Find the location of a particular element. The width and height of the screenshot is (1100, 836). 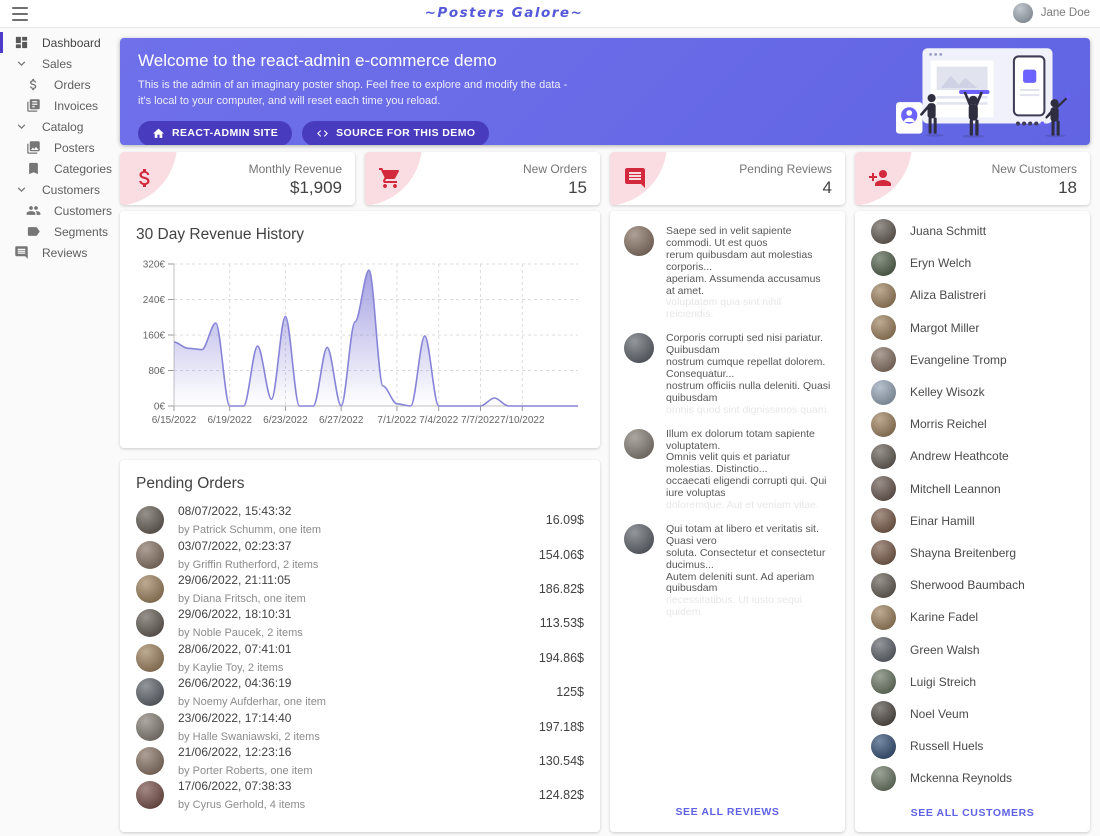

customer-row: Aliza Balistreri is located at coordinates (972, 295).